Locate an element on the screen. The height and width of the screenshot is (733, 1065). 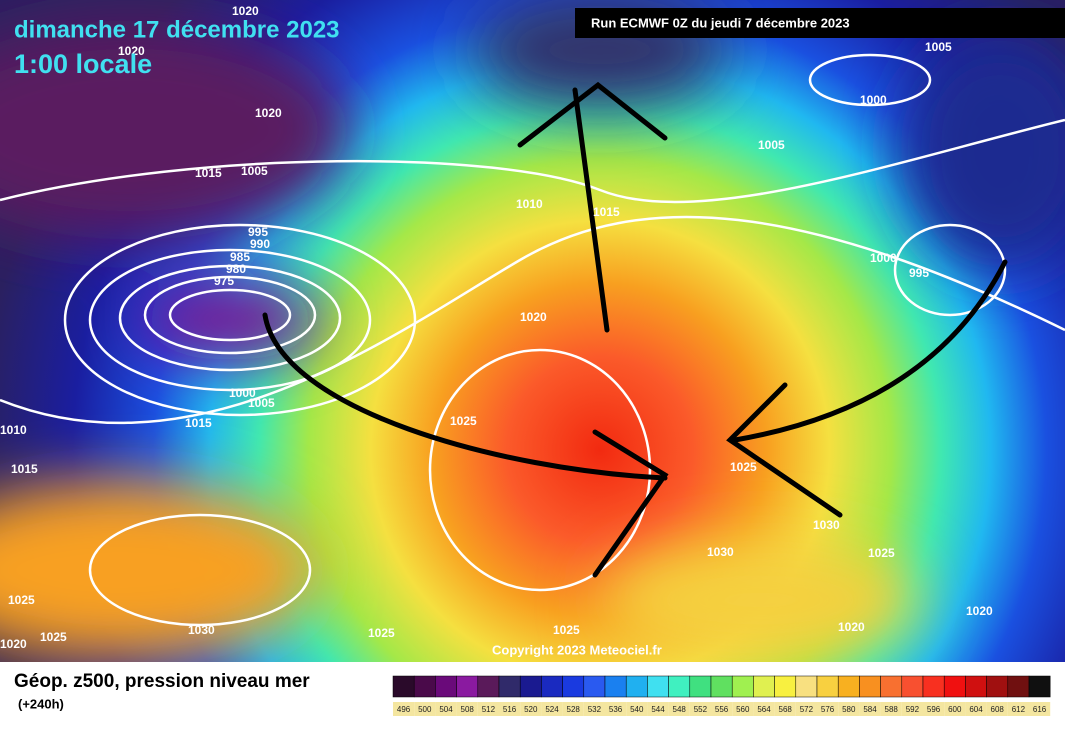
scale-label: 584 is located at coordinates (870, 709).